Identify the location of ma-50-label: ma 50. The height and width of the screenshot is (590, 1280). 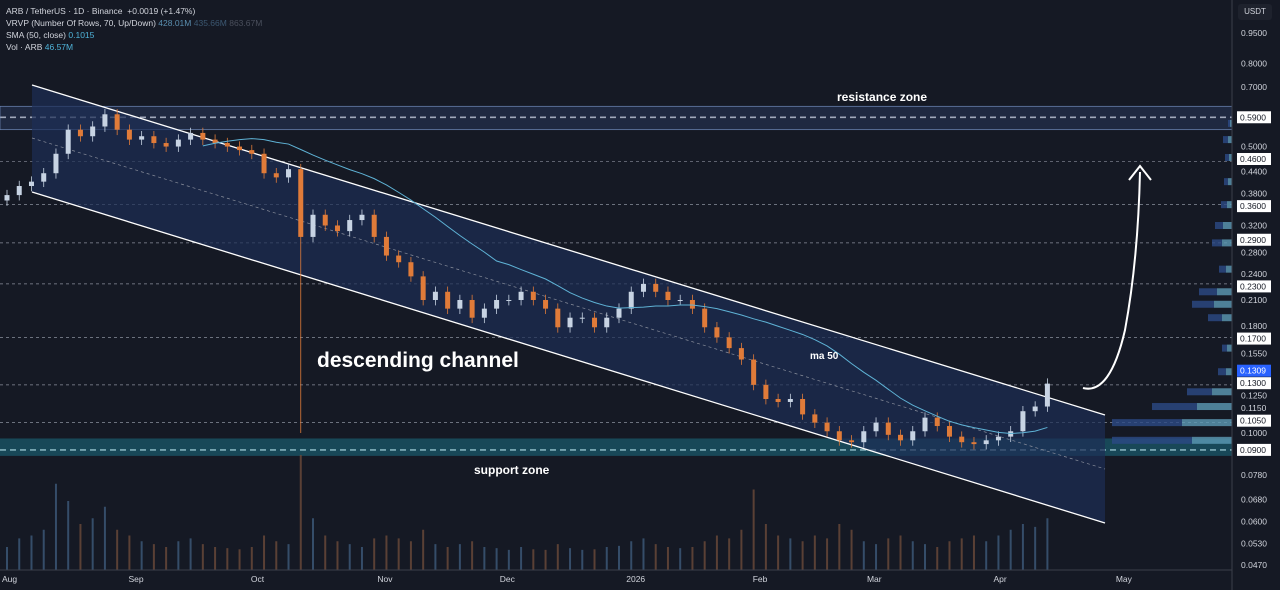
(824, 356).